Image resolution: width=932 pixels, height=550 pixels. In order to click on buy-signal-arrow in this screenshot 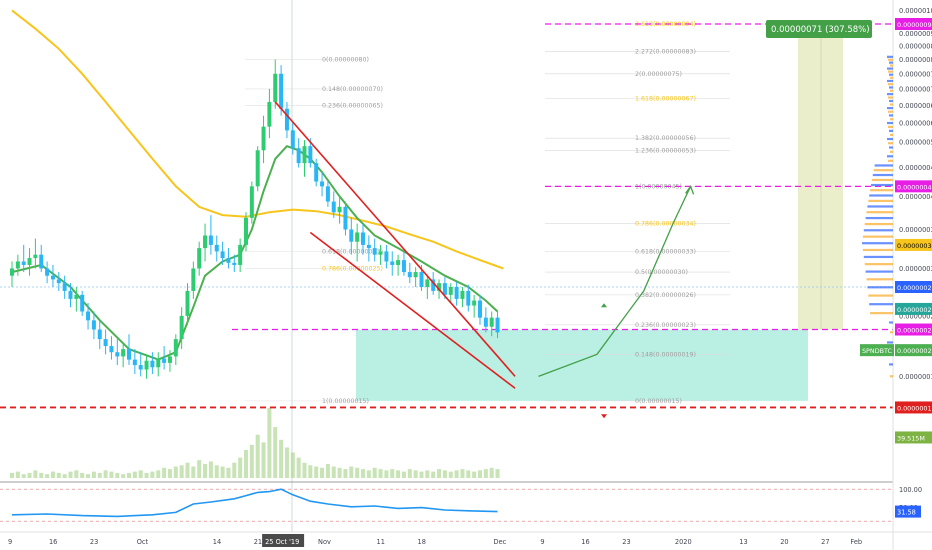, I will do `click(604, 305)`.